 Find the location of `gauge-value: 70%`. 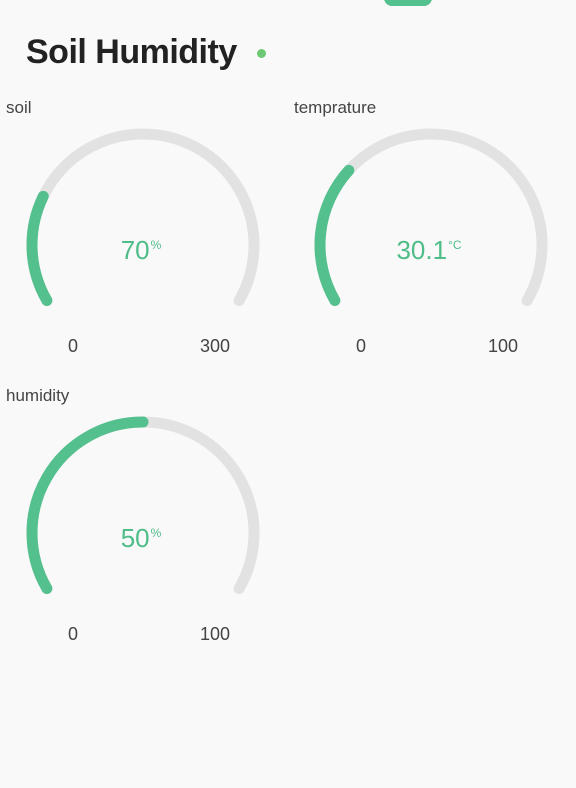

gauge-value: 70% is located at coordinates (141, 250).